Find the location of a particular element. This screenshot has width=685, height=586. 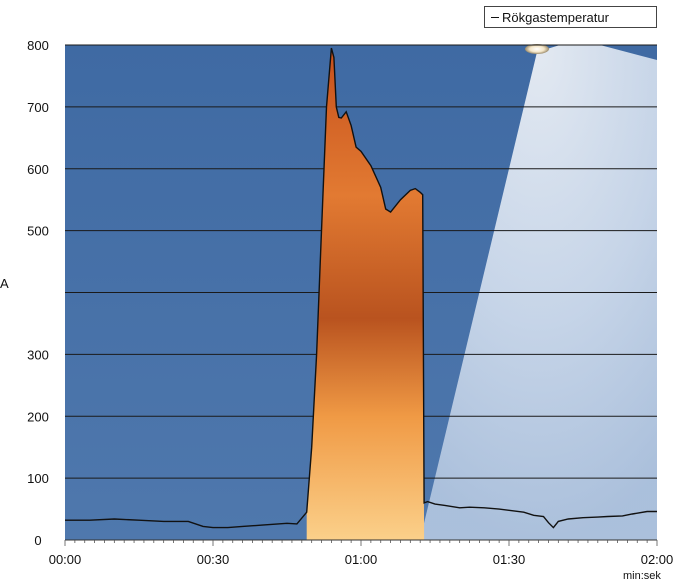

legend: Rökgastemperatur is located at coordinates (570, 17).